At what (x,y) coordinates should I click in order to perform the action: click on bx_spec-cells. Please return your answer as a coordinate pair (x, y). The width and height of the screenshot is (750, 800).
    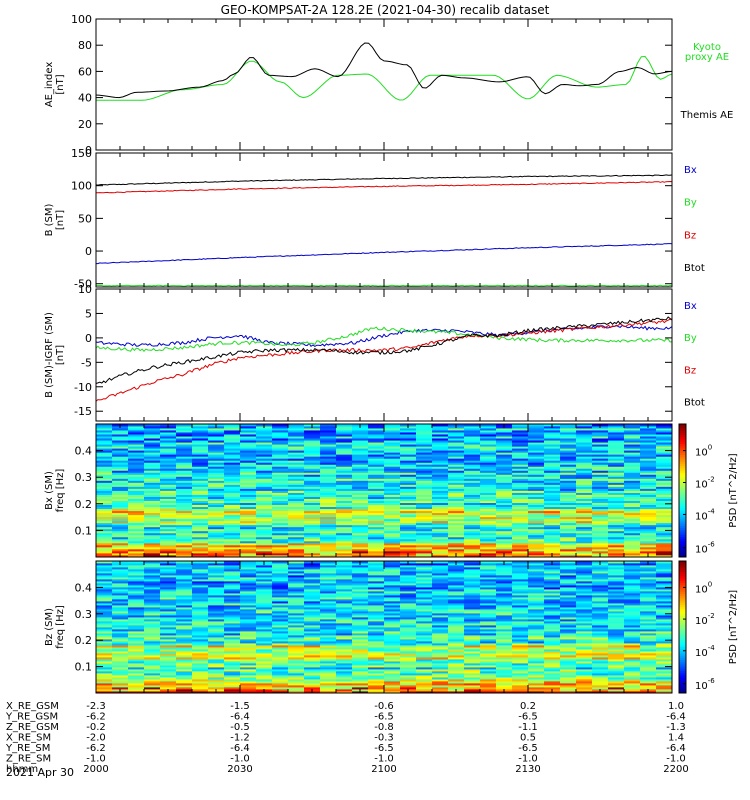
    Looking at the image, I should click on (384, 491).